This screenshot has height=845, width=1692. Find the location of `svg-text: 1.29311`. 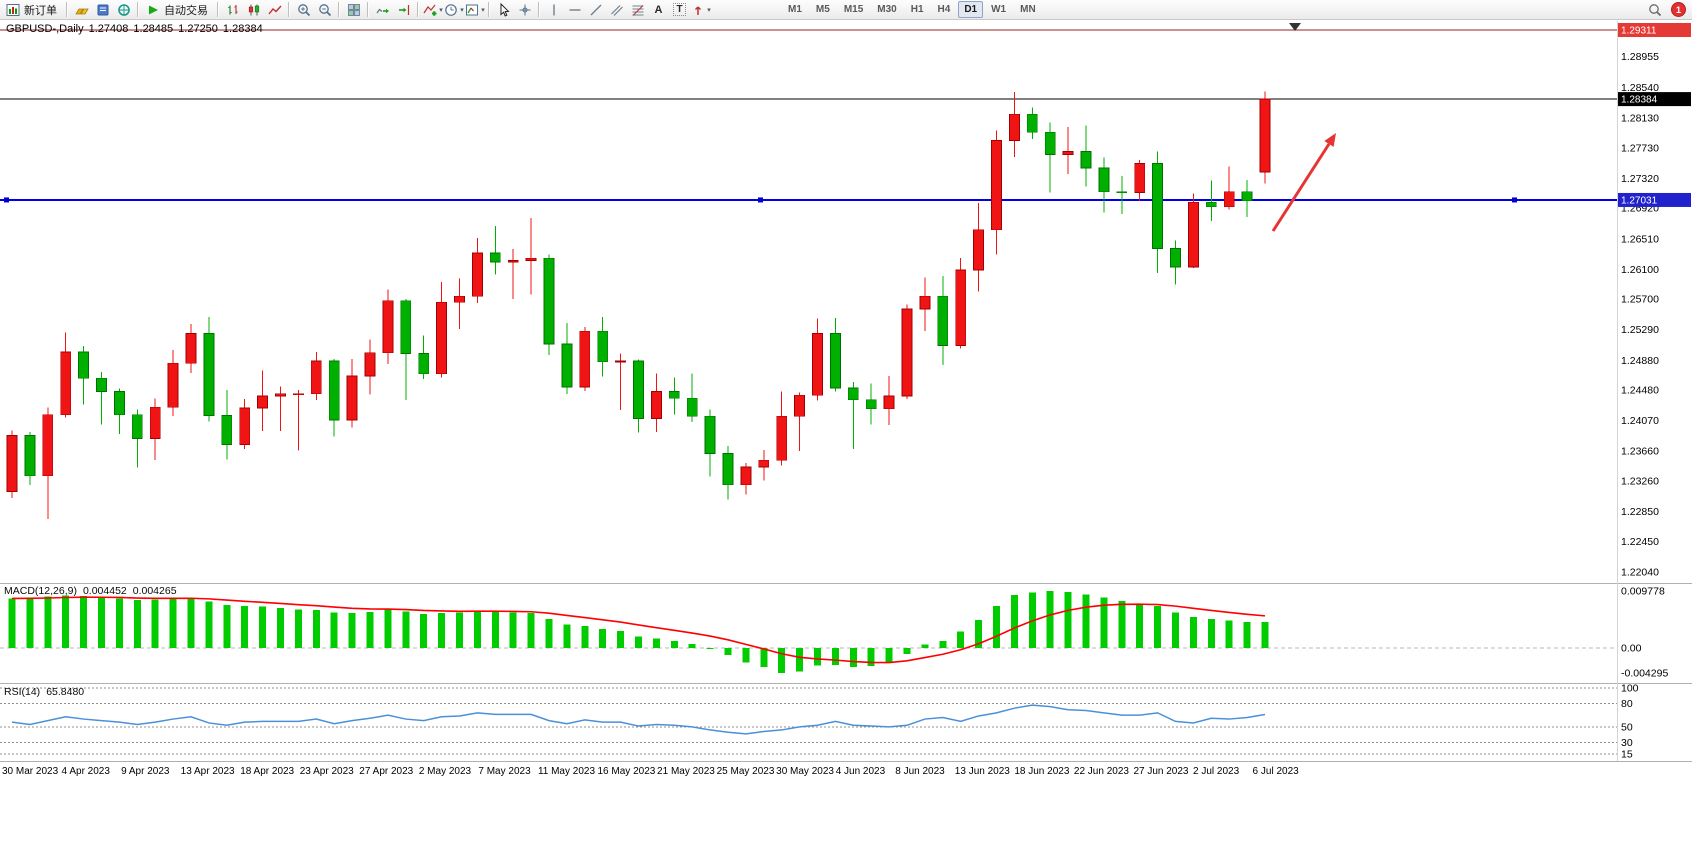

svg-text: 1.29311 is located at coordinates (1639, 31).